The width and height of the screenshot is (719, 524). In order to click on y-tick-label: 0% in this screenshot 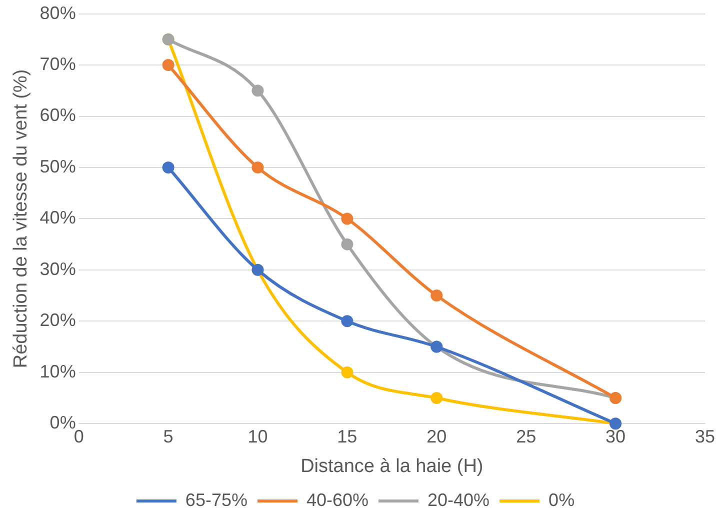, I will do `click(63, 422)`.